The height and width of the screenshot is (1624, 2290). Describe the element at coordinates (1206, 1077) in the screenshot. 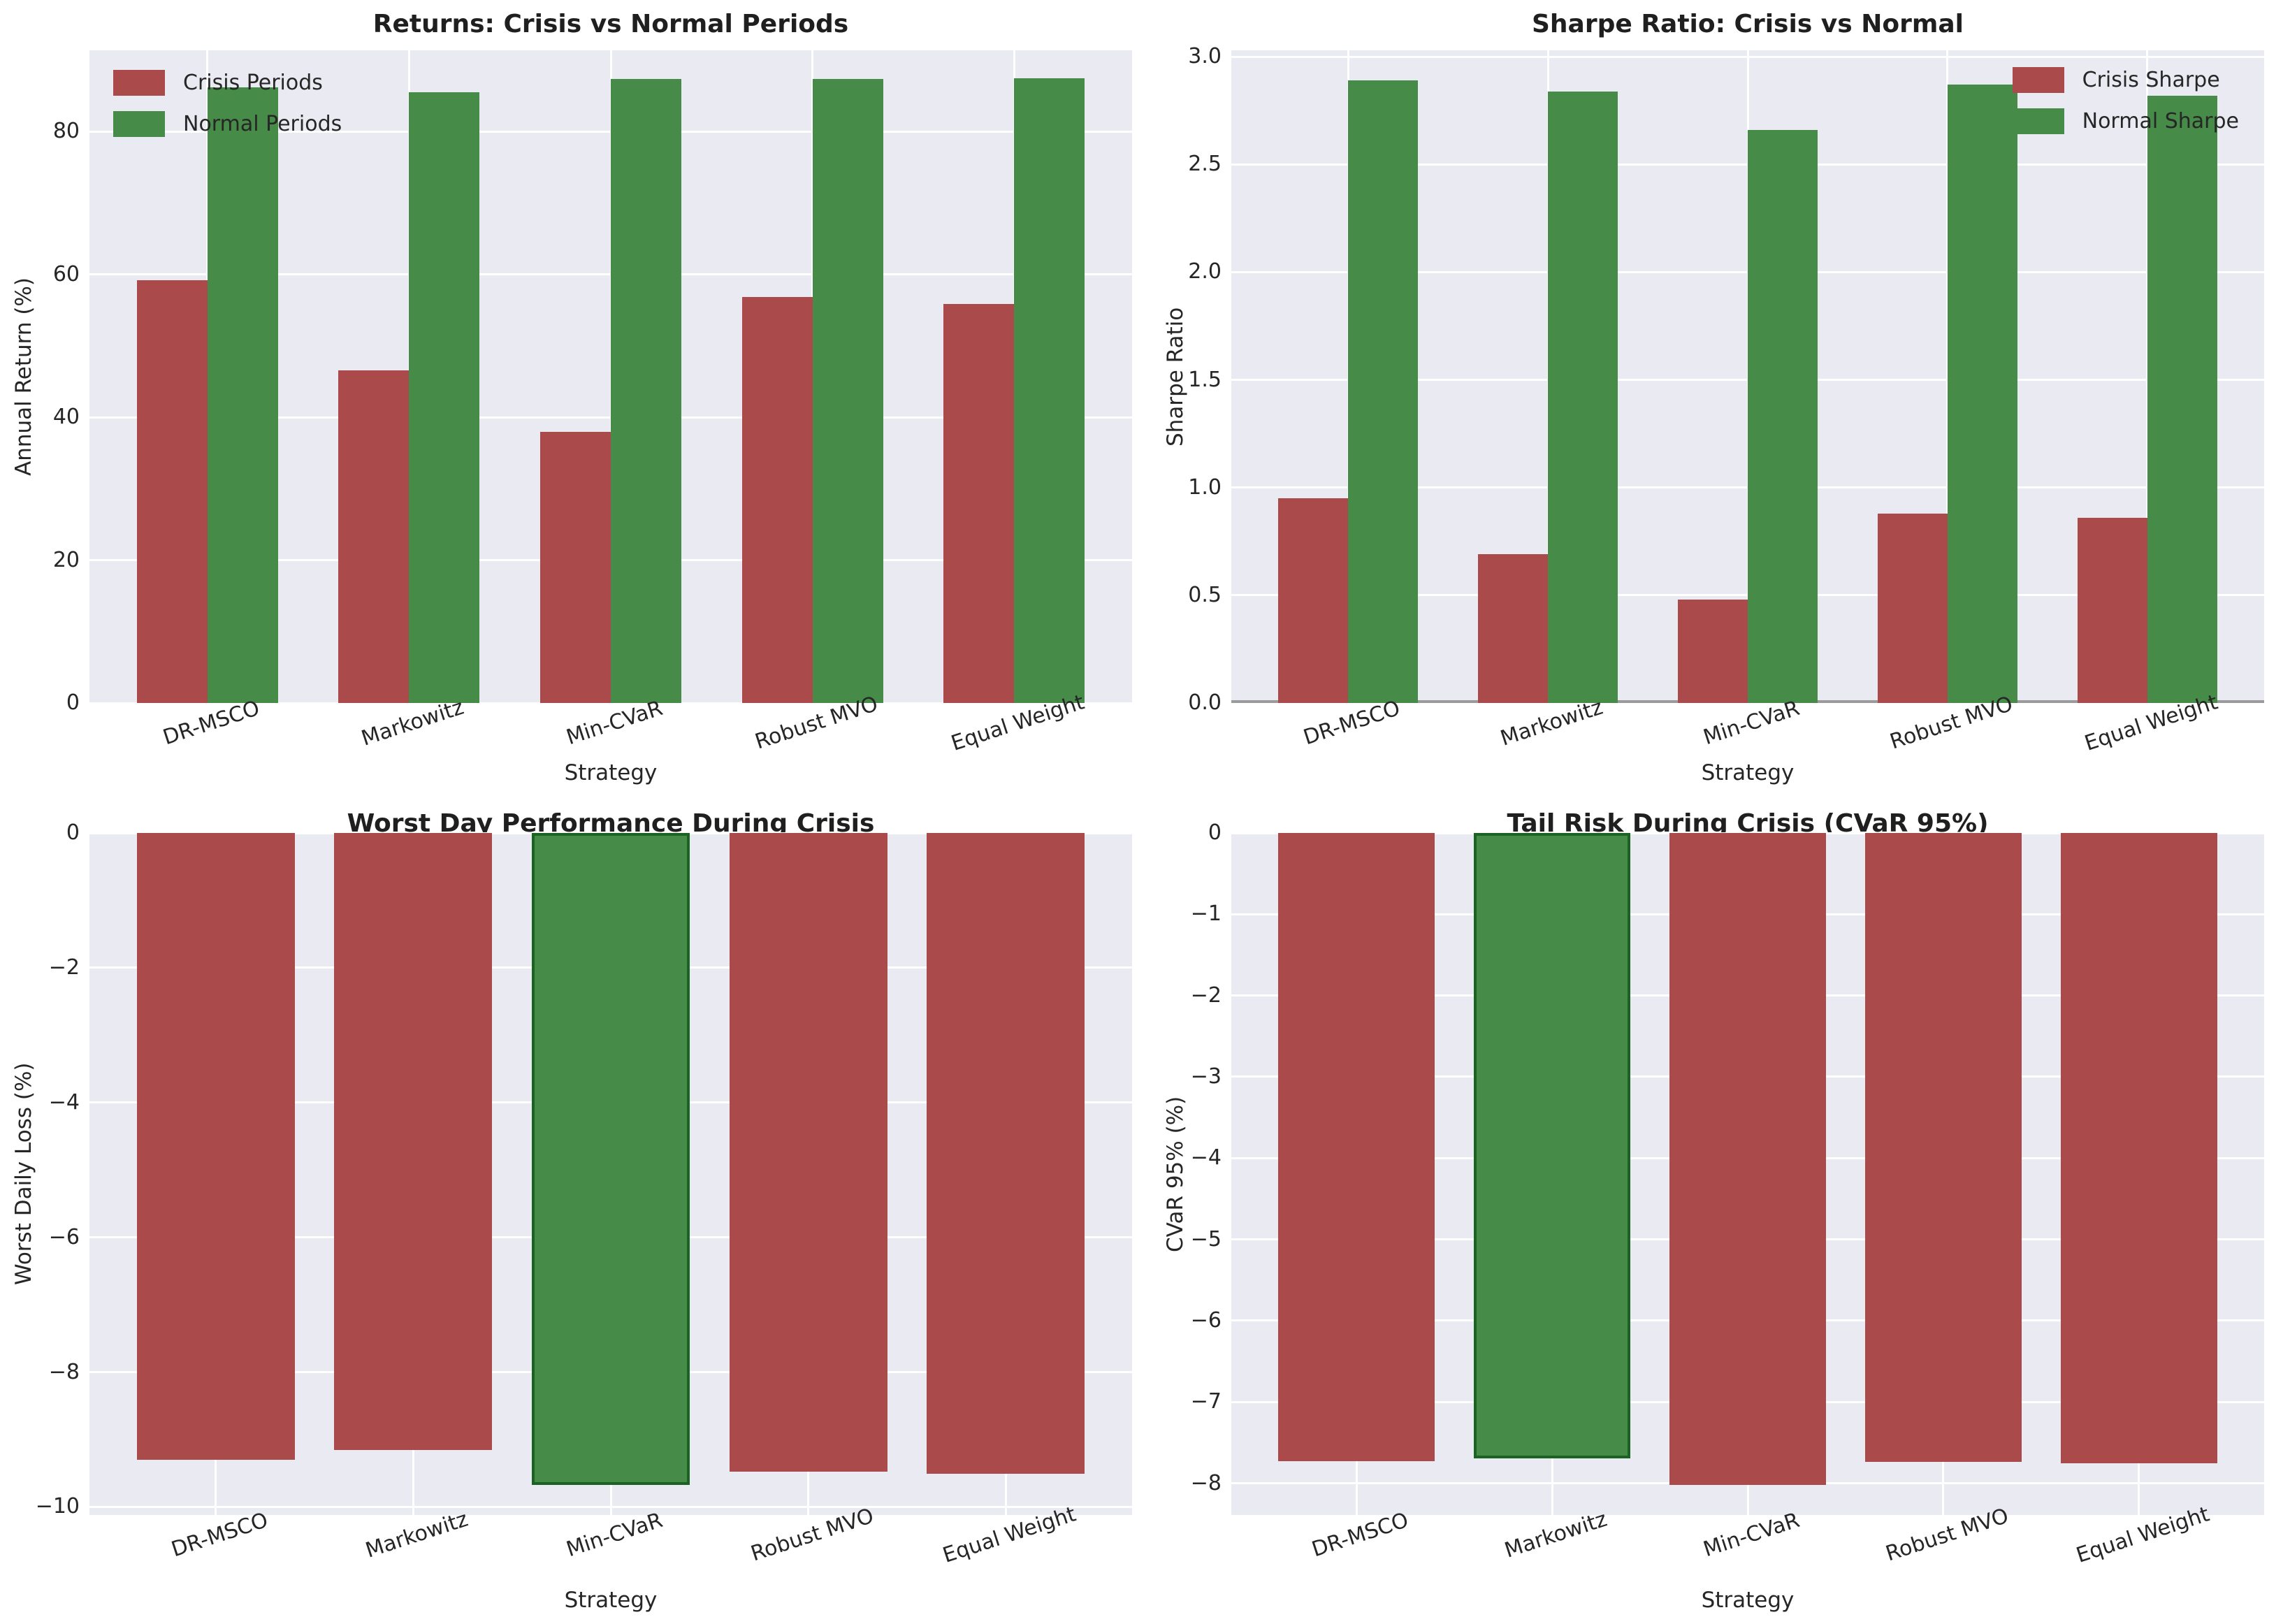

I see `y-tick-label: −3` at that location.